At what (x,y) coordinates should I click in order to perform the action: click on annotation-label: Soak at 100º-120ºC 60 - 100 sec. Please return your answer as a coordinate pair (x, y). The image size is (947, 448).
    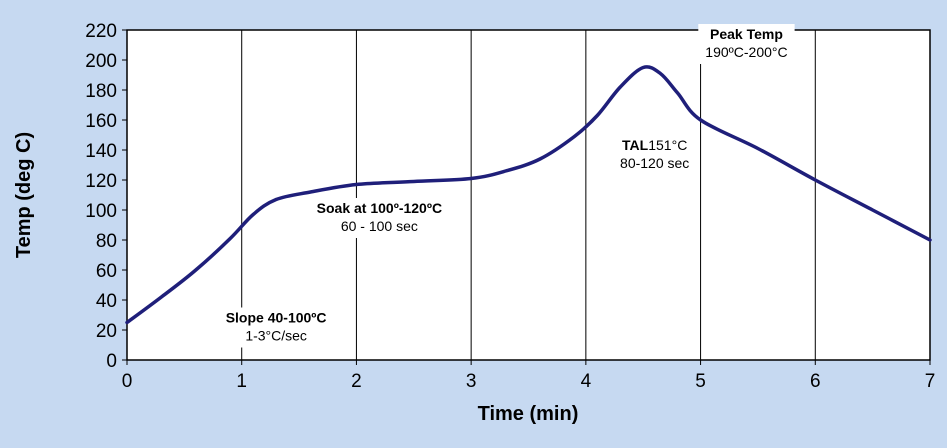
    Looking at the image, I should click on (379, 218).